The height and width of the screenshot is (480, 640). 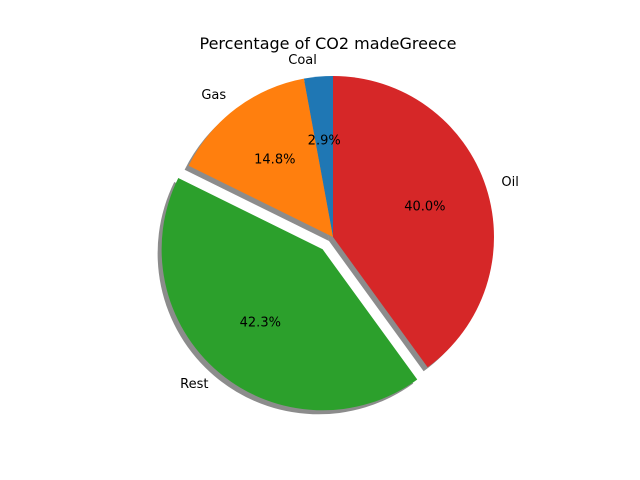 I want to click on slice-gas, so click(x=260, y=157).